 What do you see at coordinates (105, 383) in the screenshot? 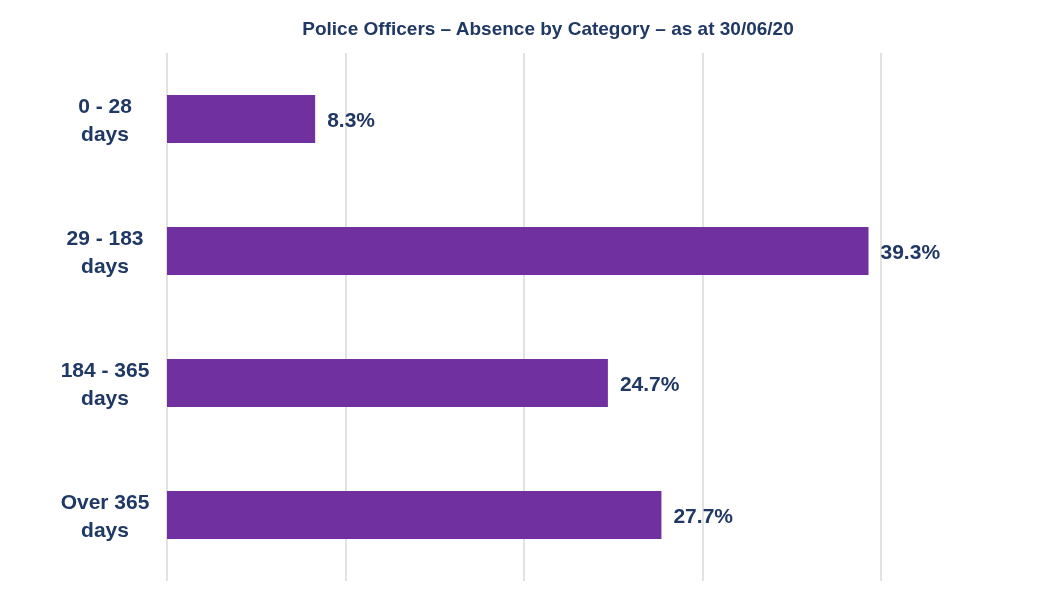
I see `y-tick-label: 184 - 365 days` at bounding box center [105, 383].